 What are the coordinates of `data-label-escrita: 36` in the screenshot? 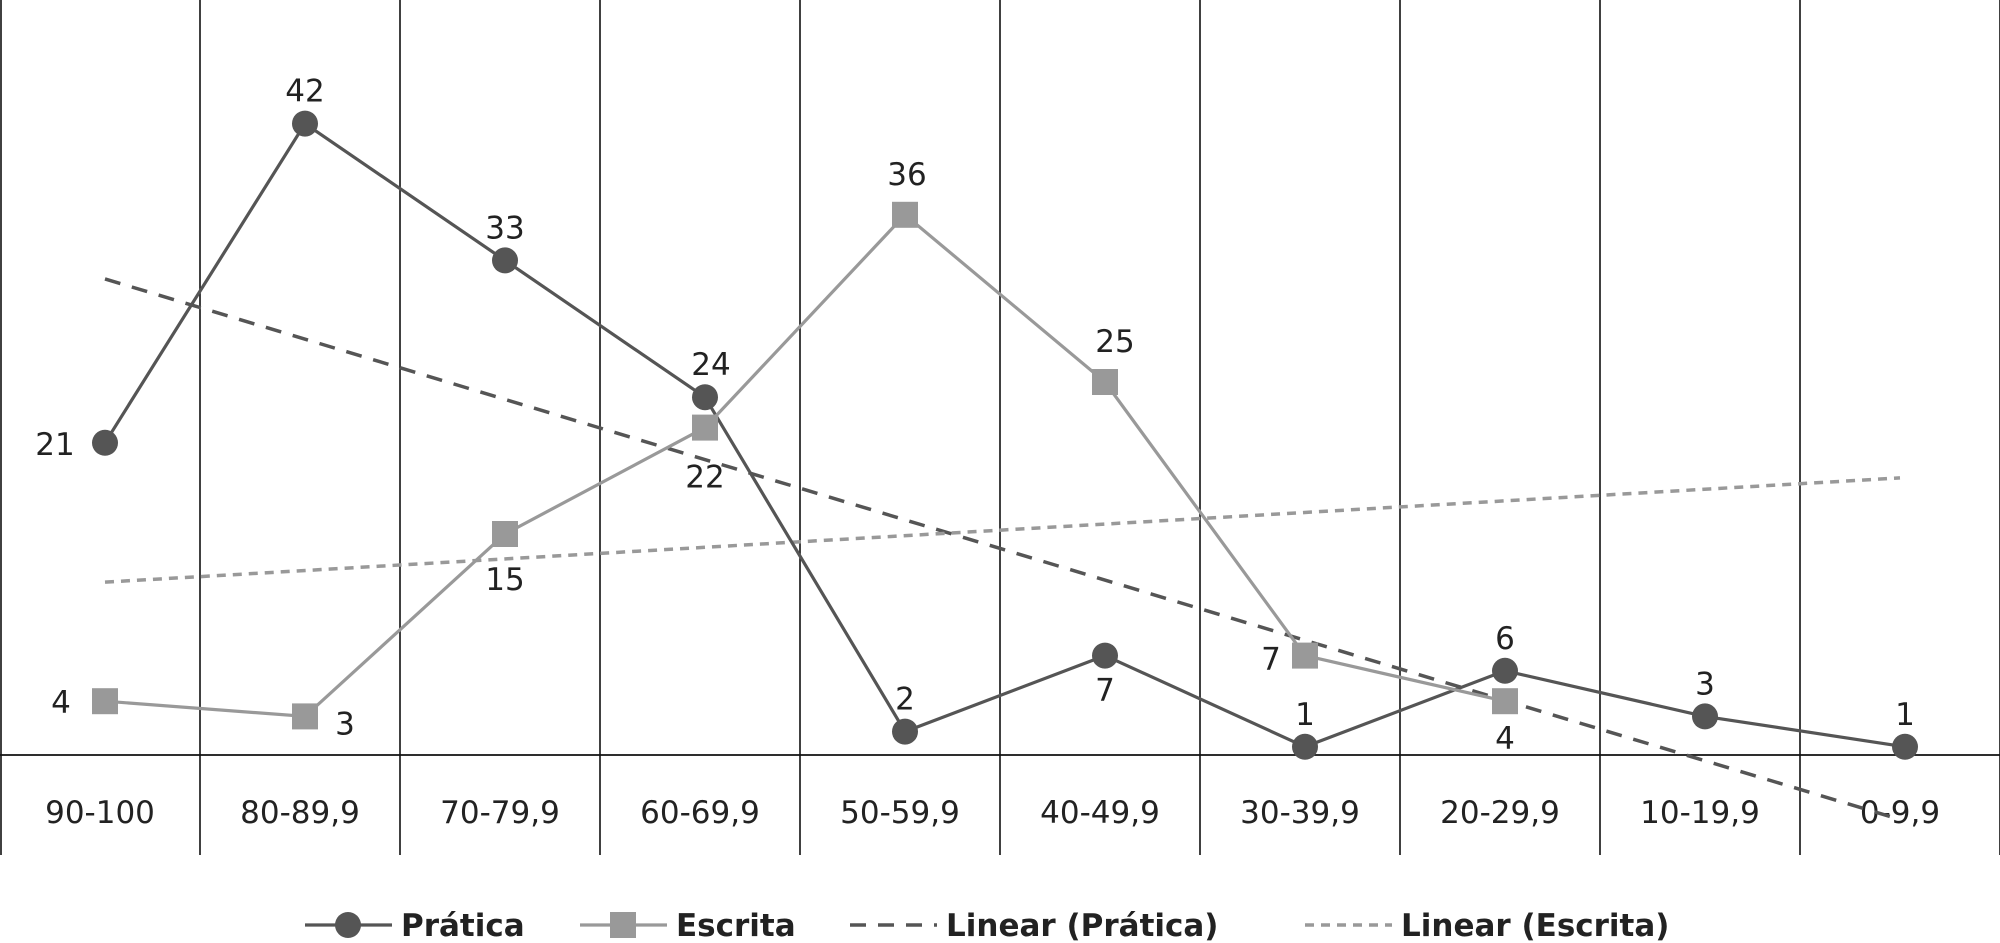 It's located at (906, 175).